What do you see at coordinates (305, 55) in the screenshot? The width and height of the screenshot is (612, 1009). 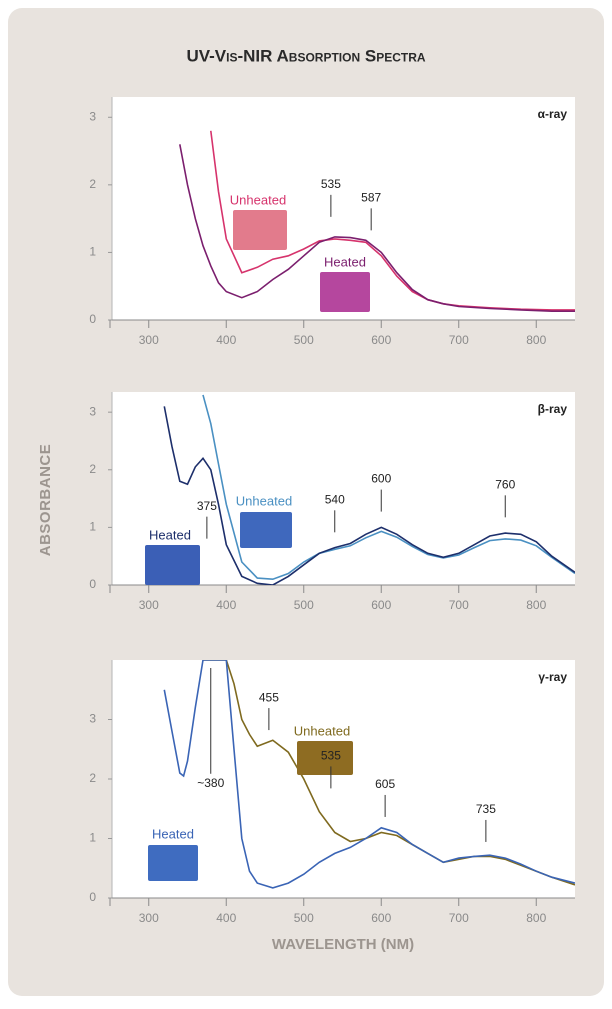 I see `figure-title: UV-Vis-NIR Absorption Spectra` at bounding box center [305, 55].